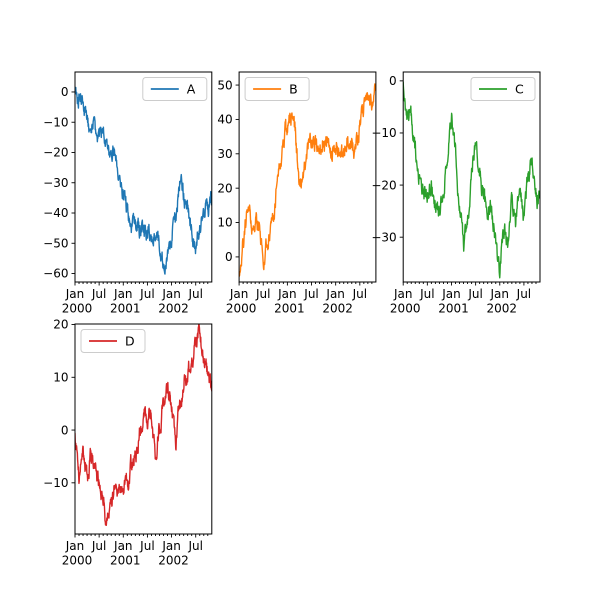  What do you see at coordinates (143, 425) in the screenshot?
I see `series-D-line` at bounding box center [143, 425].